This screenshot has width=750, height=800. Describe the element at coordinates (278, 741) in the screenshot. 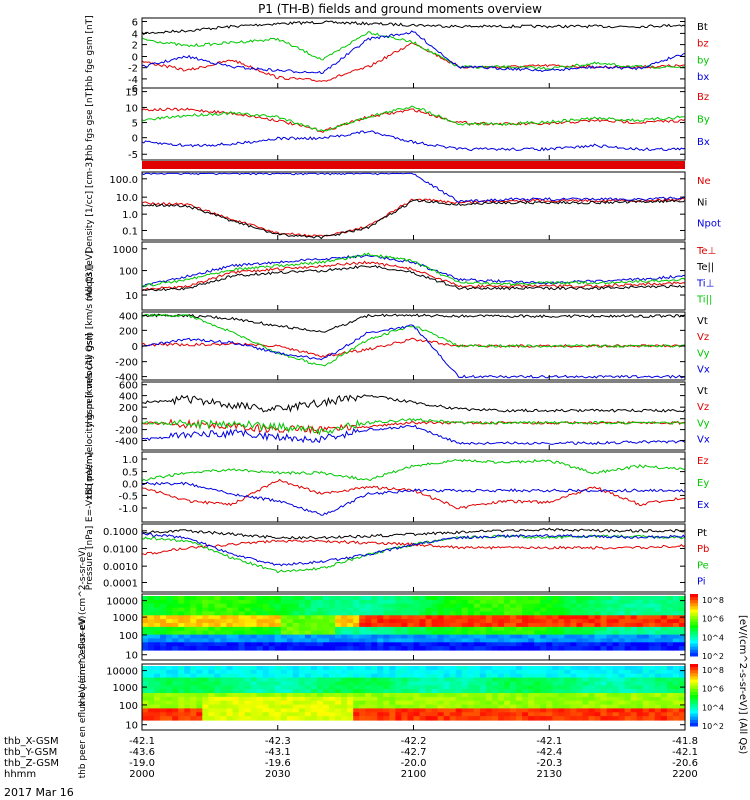

I see `orbit-value: -42.3` at that location.